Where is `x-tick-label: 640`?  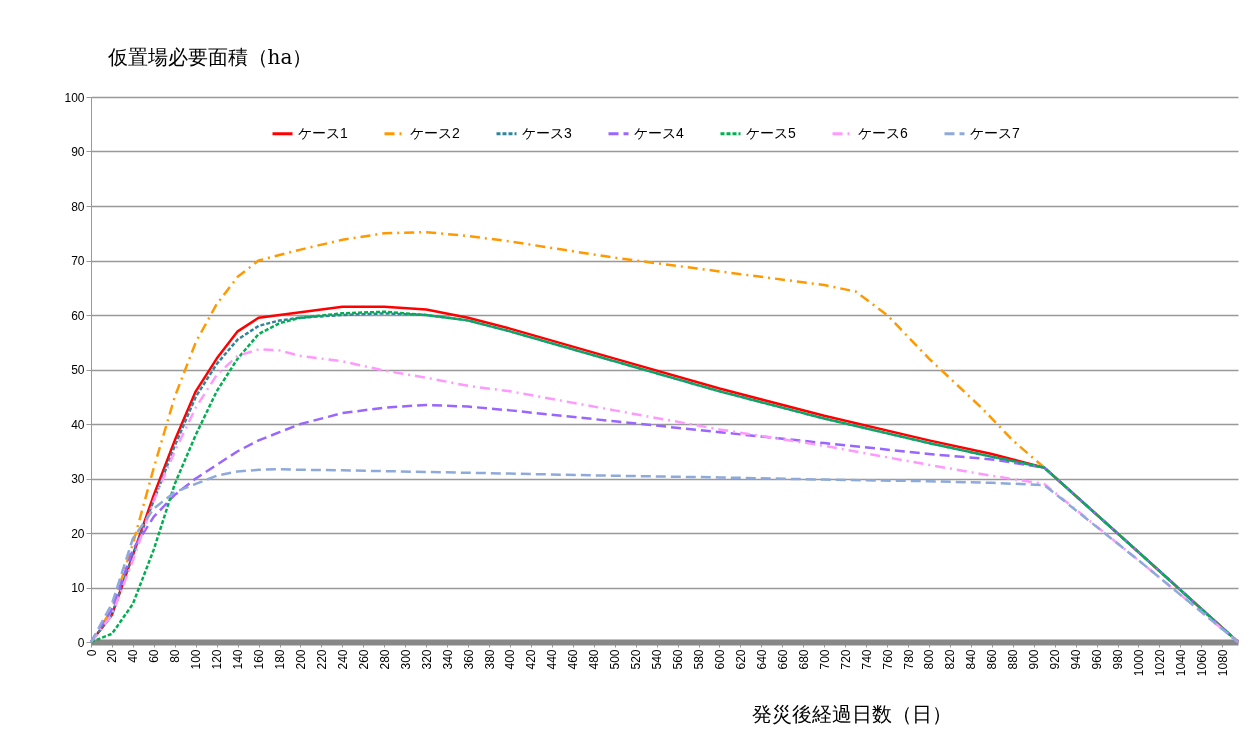 x-tick-label: 640 is located at coordinates (761, 659).